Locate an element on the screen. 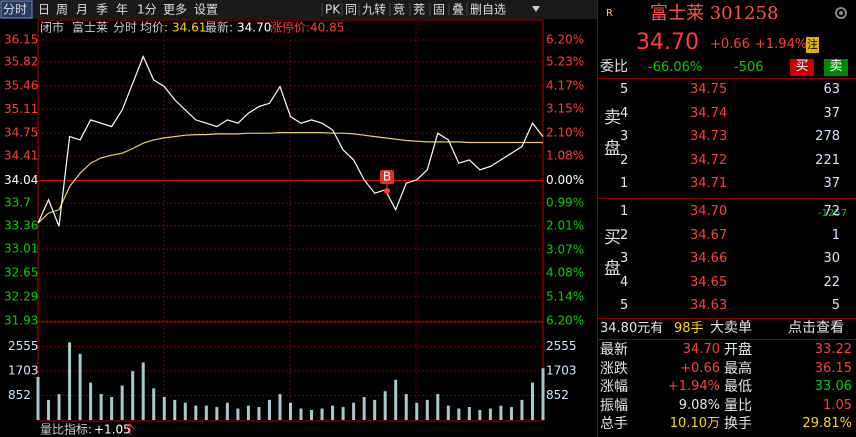  tool: 茺 is located at coordinates (419, 10).